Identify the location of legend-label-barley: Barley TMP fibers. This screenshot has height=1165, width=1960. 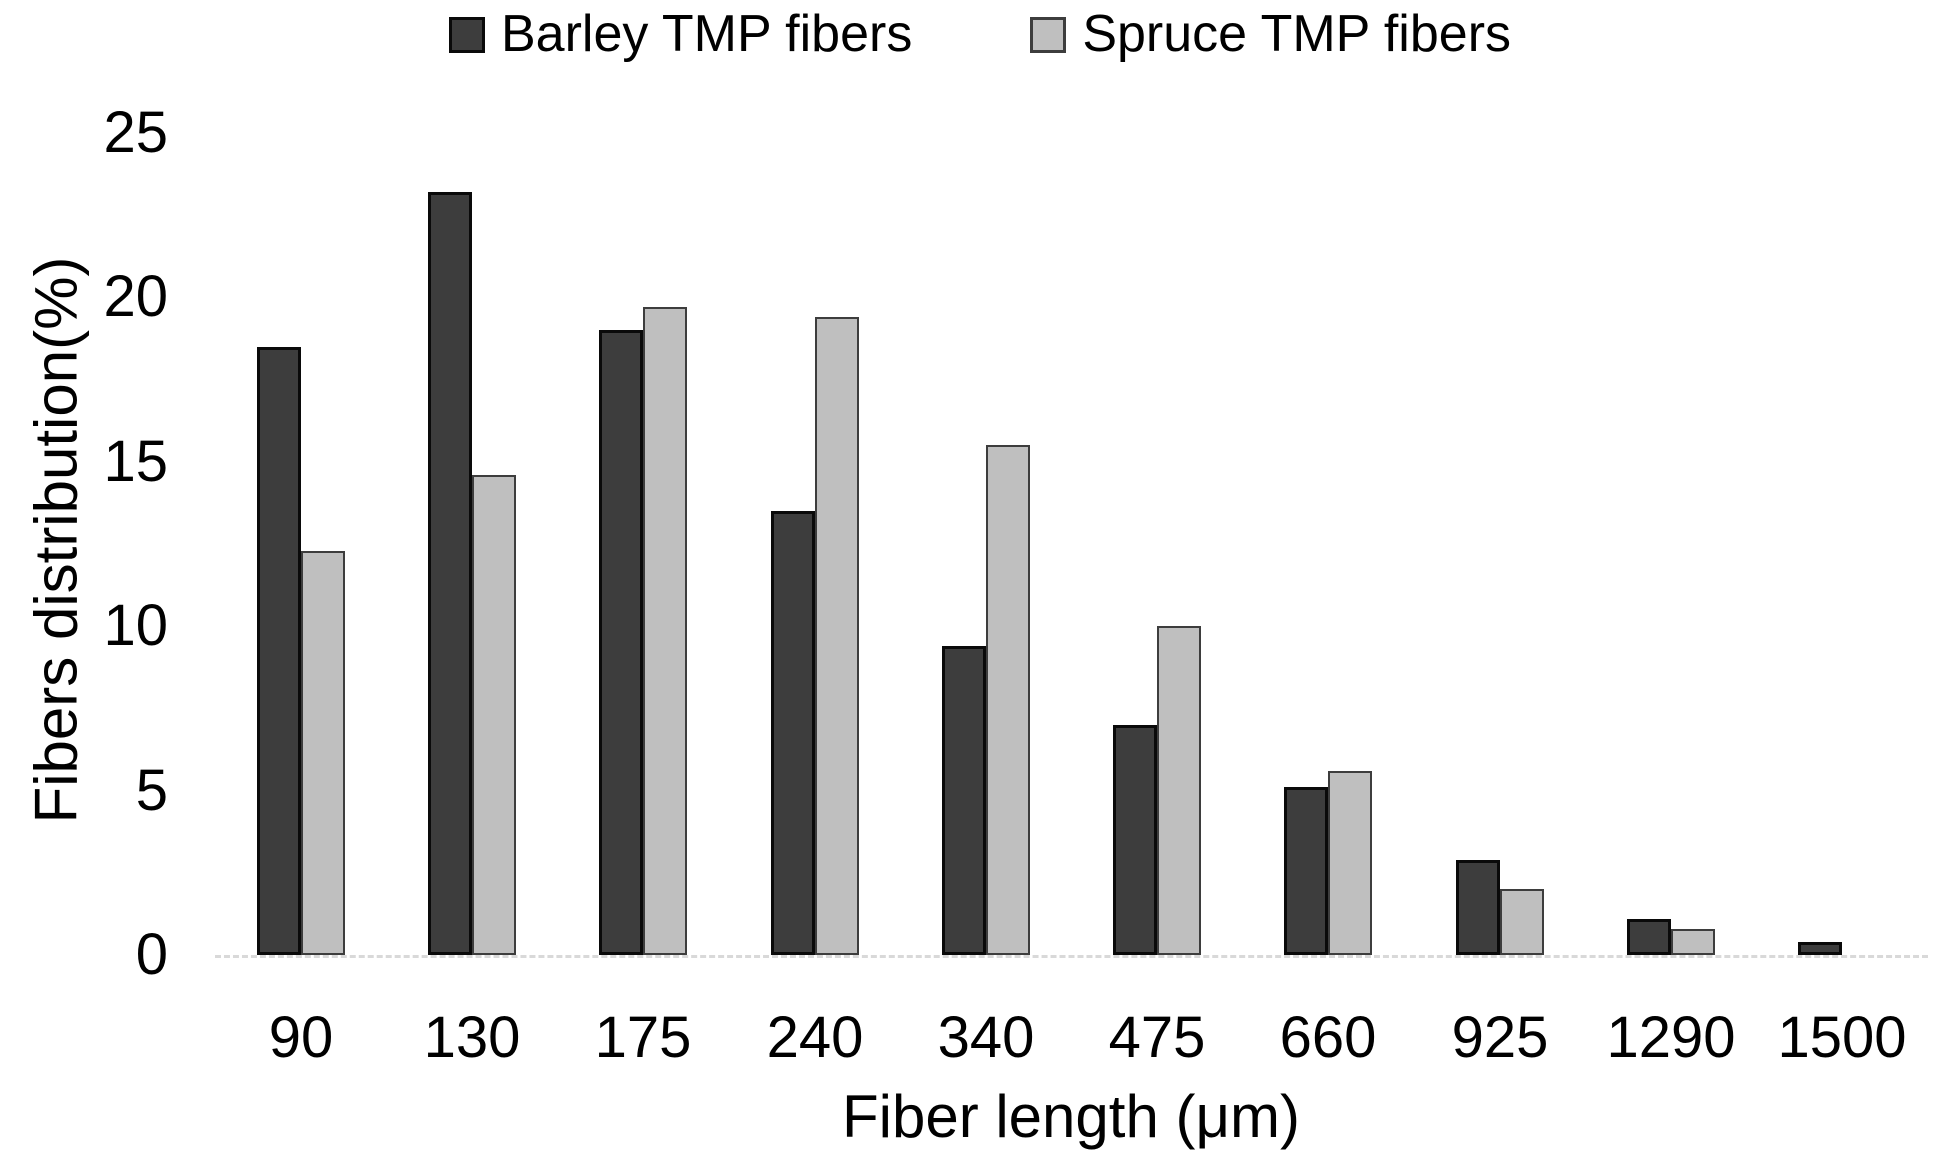
(706, 34).